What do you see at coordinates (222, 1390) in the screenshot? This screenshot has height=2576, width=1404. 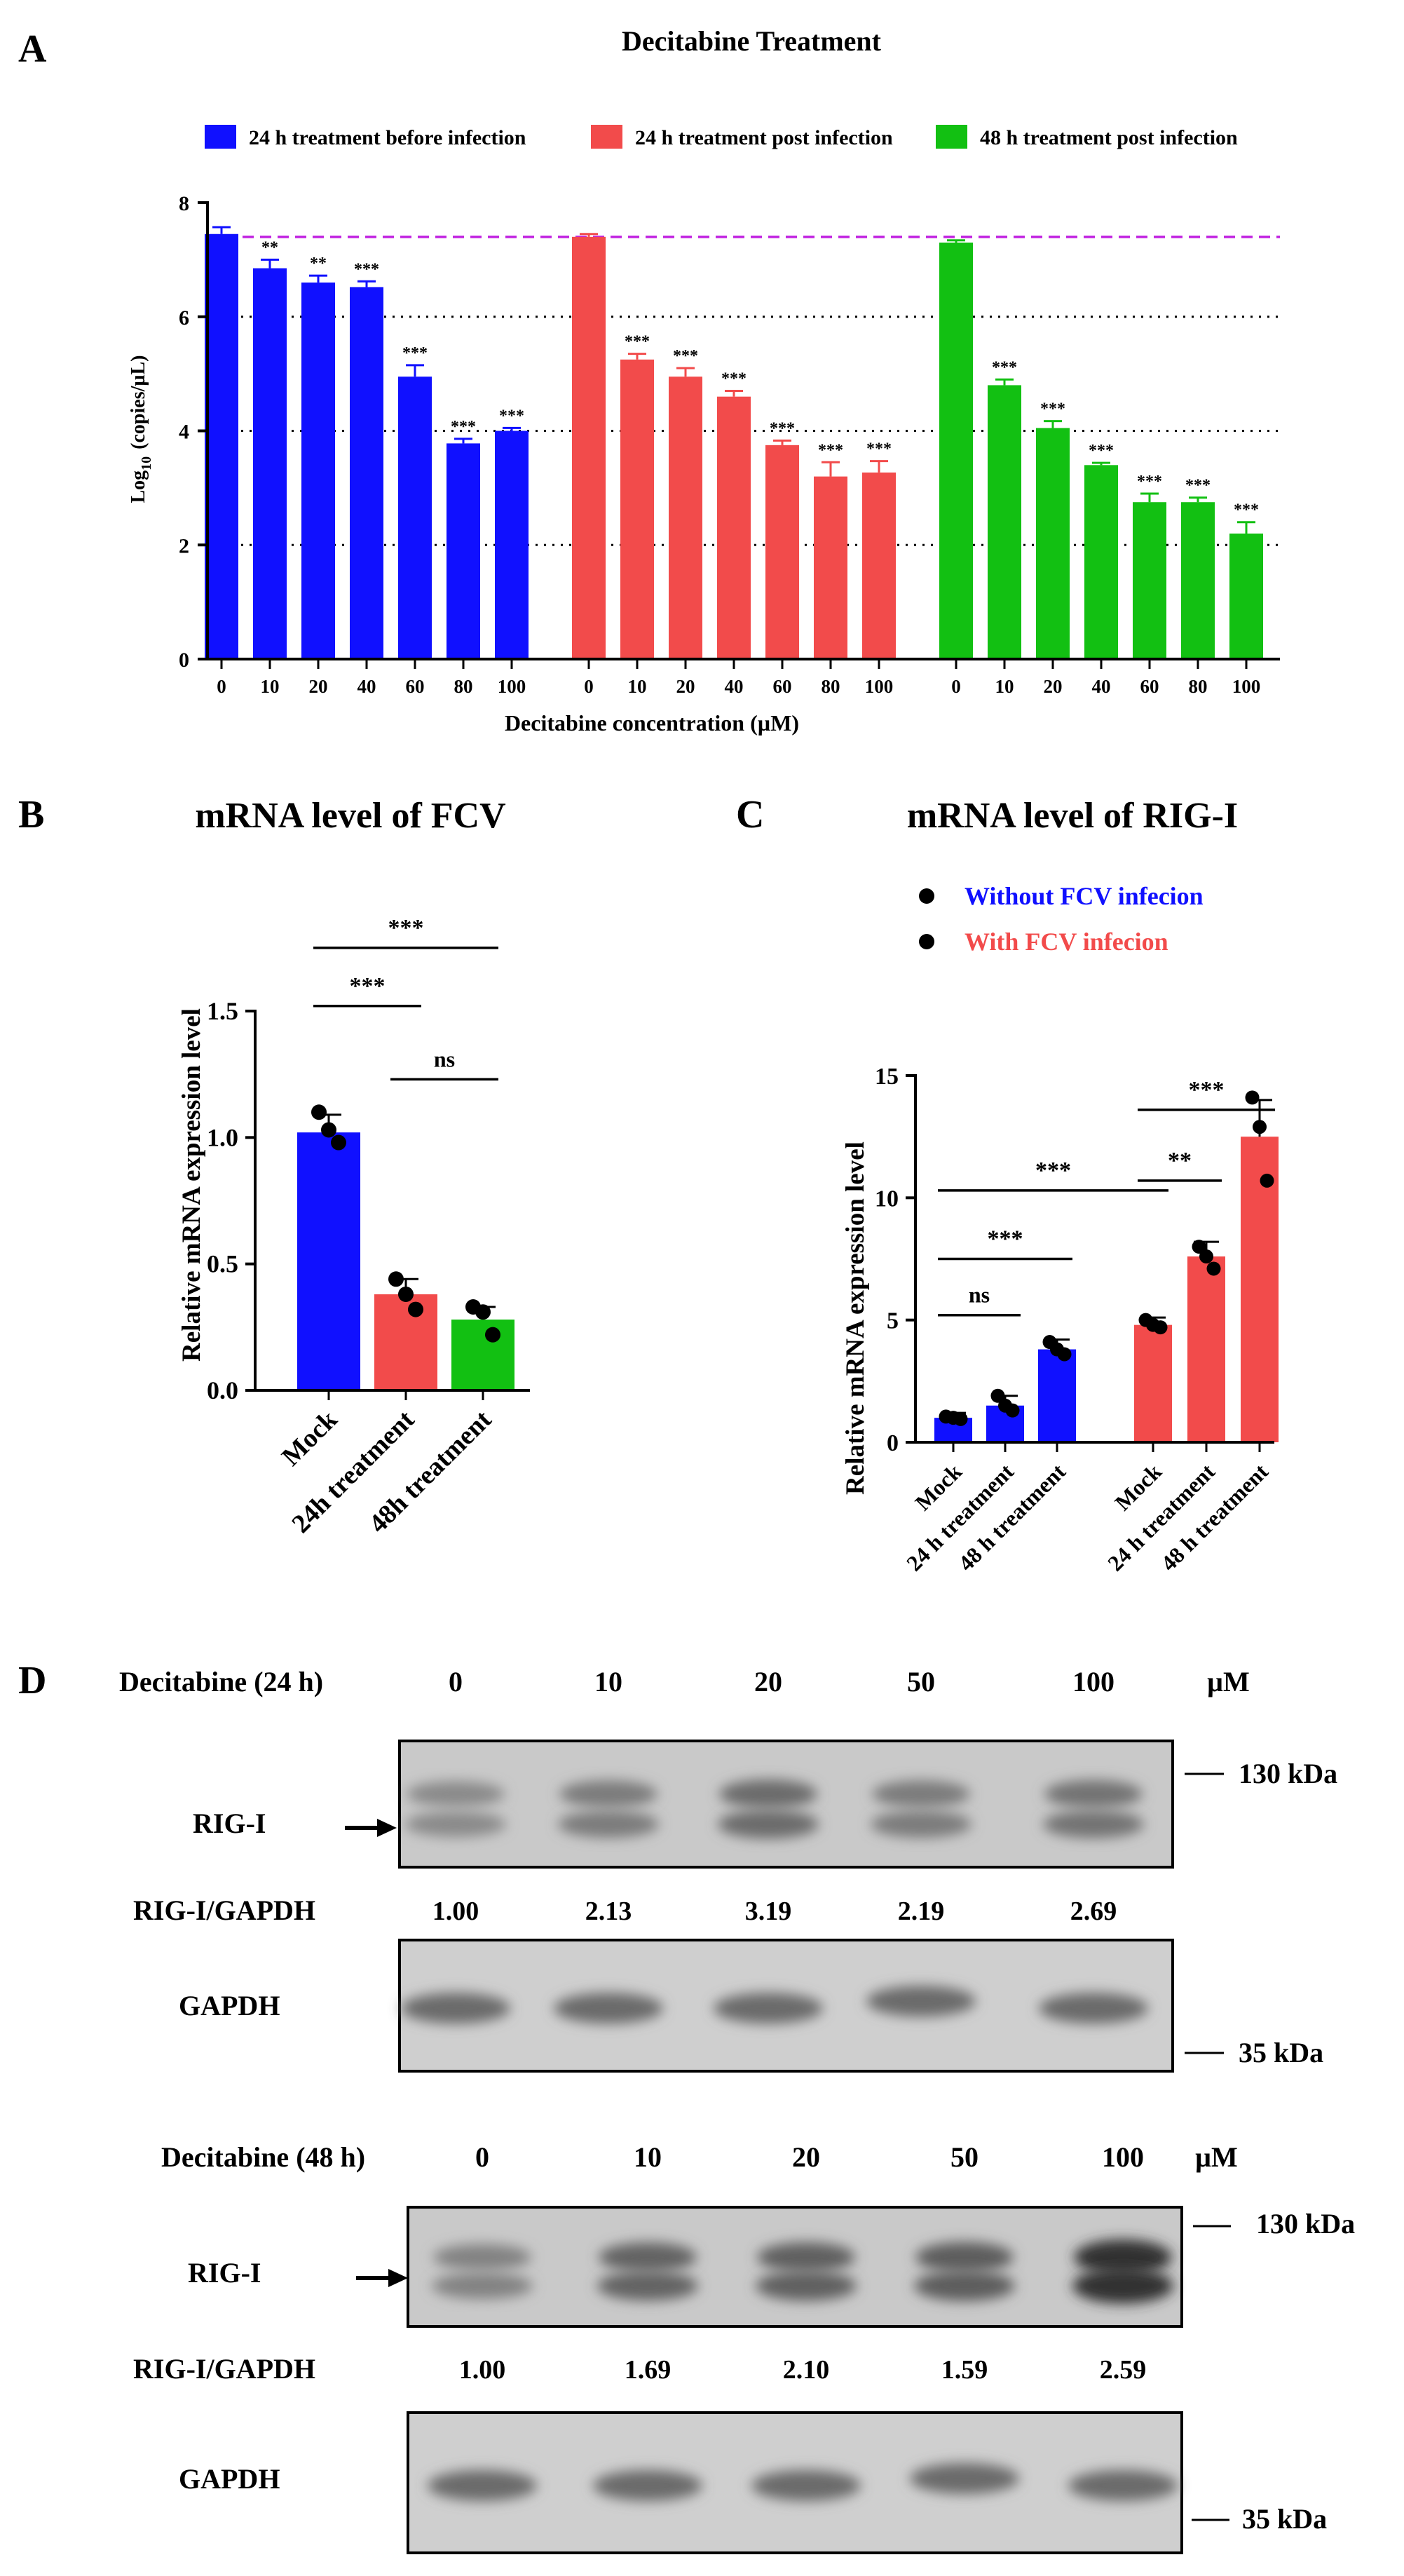 I see `y-tick-label: 0.0` at bounding box center [222, 1390].